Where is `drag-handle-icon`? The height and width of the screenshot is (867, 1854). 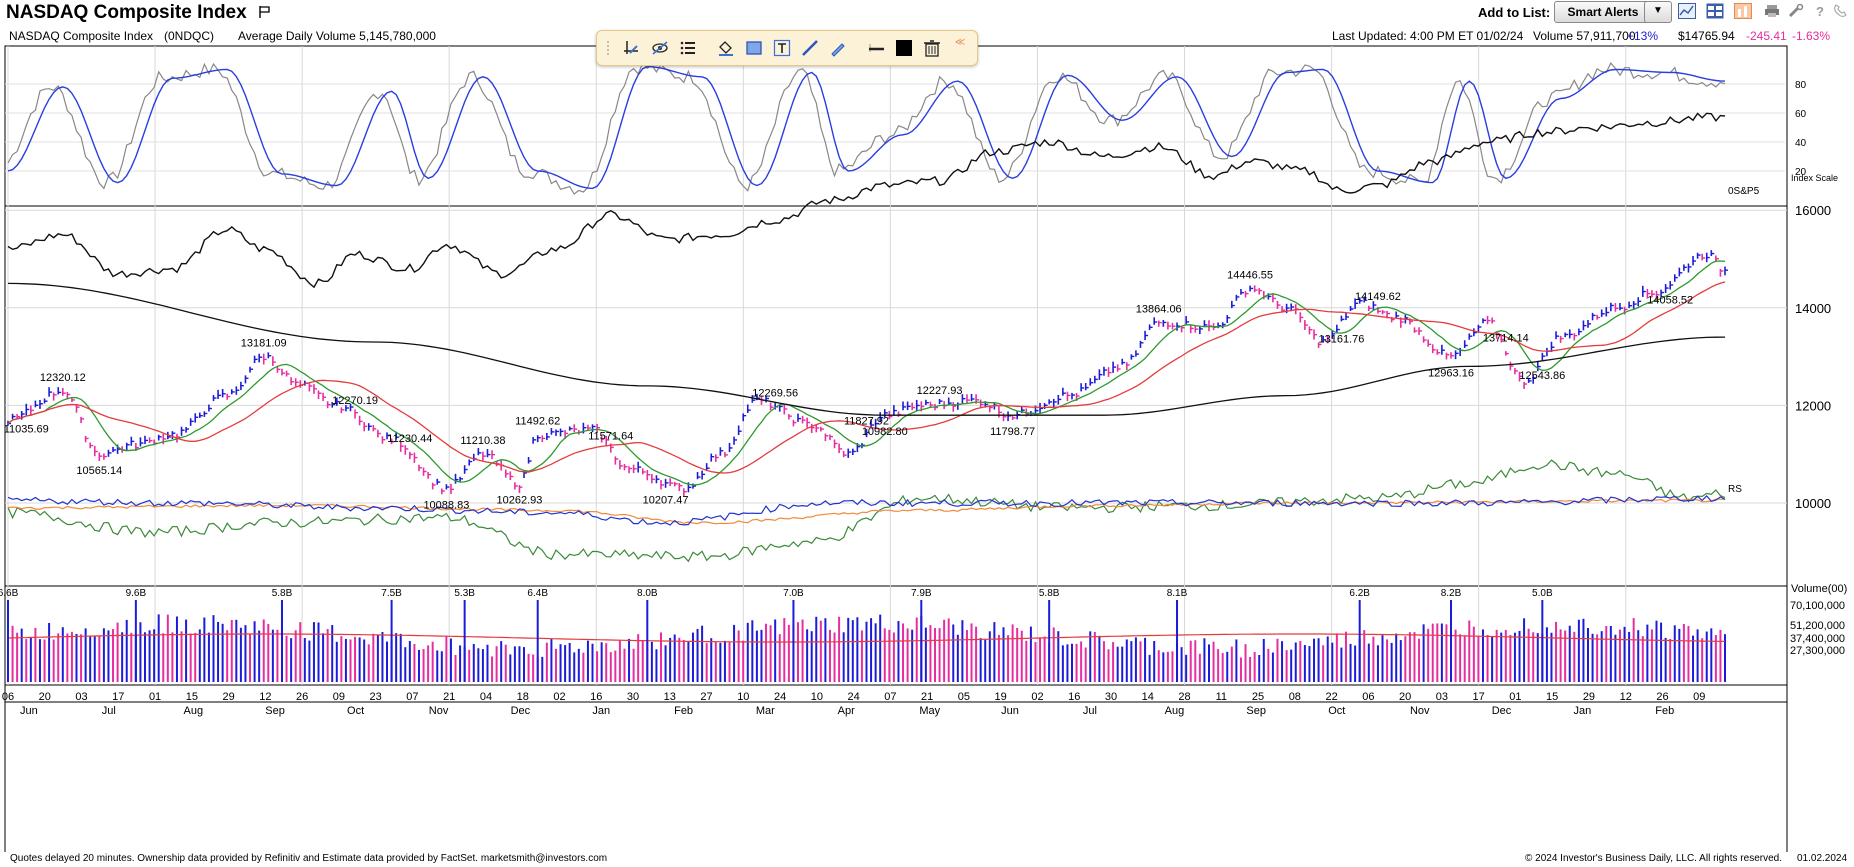
drag-handle-icon is located at coordinates (608, 48).